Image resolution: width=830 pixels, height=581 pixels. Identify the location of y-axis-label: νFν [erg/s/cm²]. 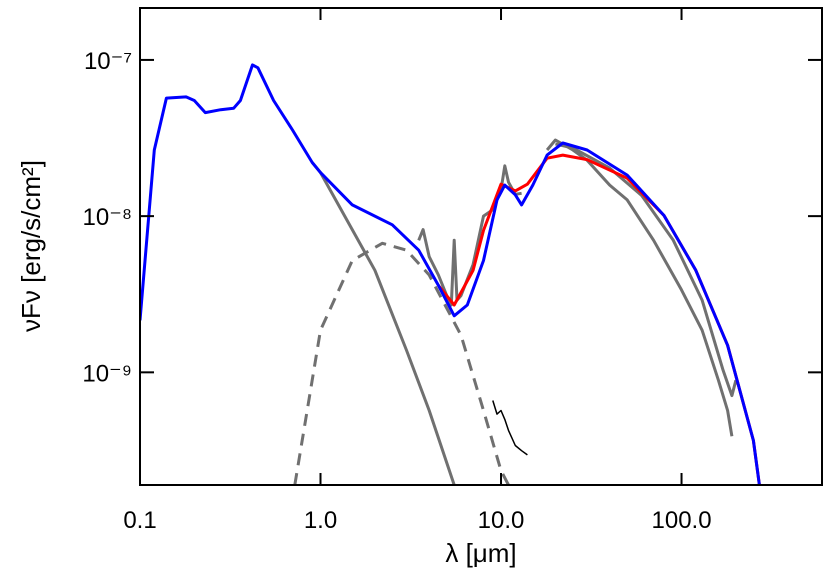
(31, 246).